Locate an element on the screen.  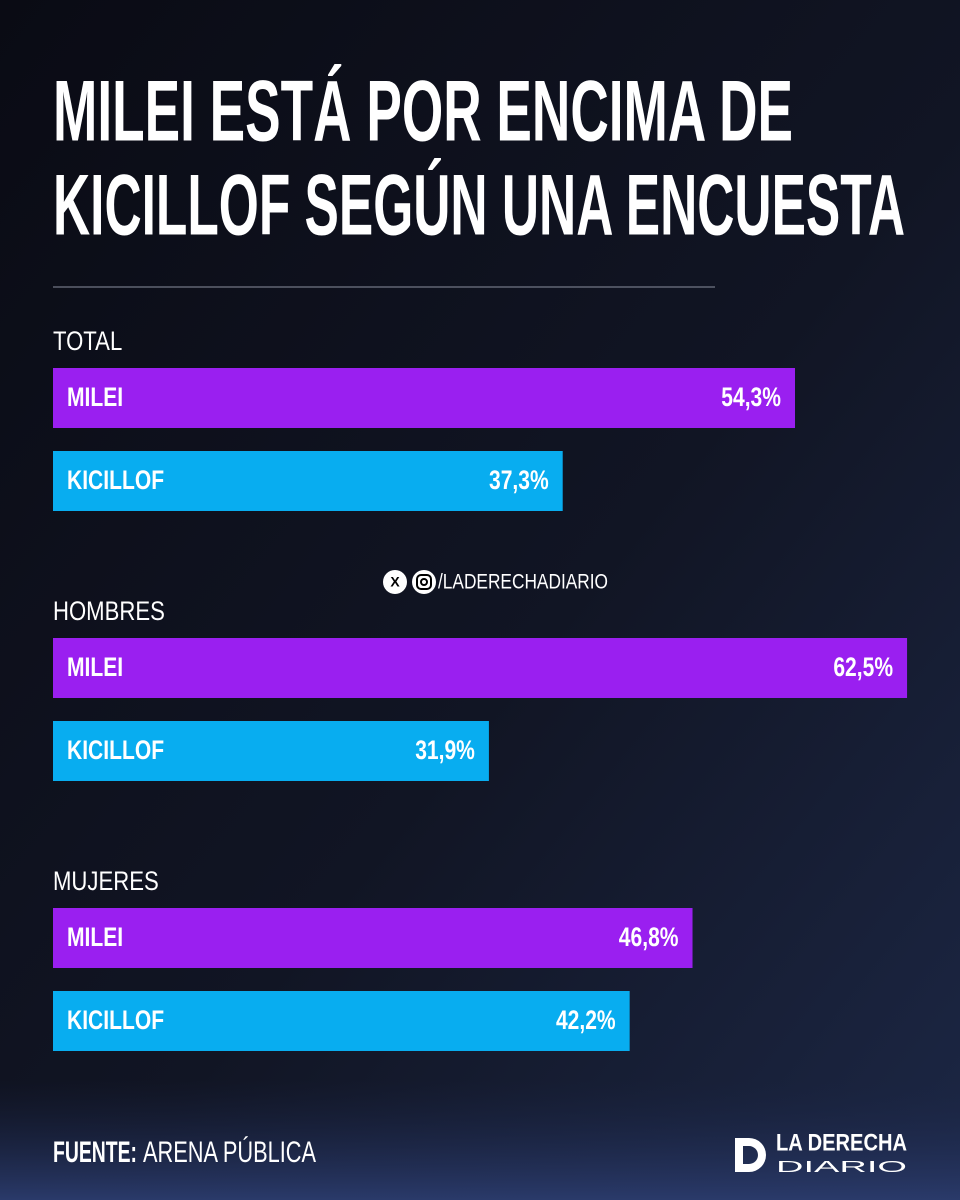
title-line: MILEI ESTÁ POR ENCIMA DE is located at coordinates (423, 112).